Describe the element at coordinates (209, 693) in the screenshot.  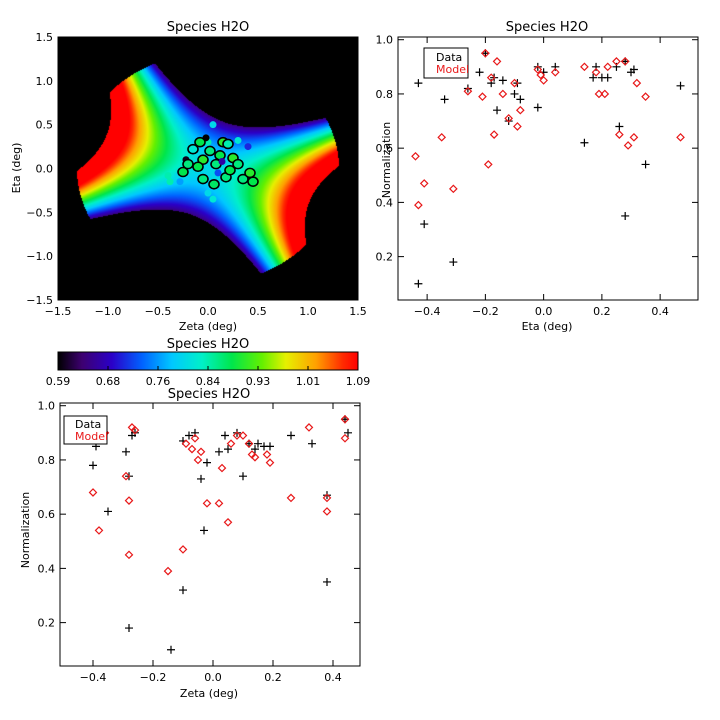
I see `zeta-x-label: Zeta (deg)` at that location.